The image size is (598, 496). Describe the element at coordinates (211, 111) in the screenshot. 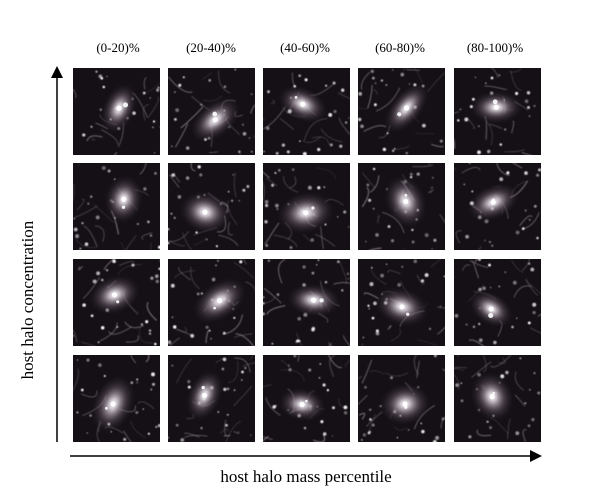

I see `halo-image-r1-c2` at that location.